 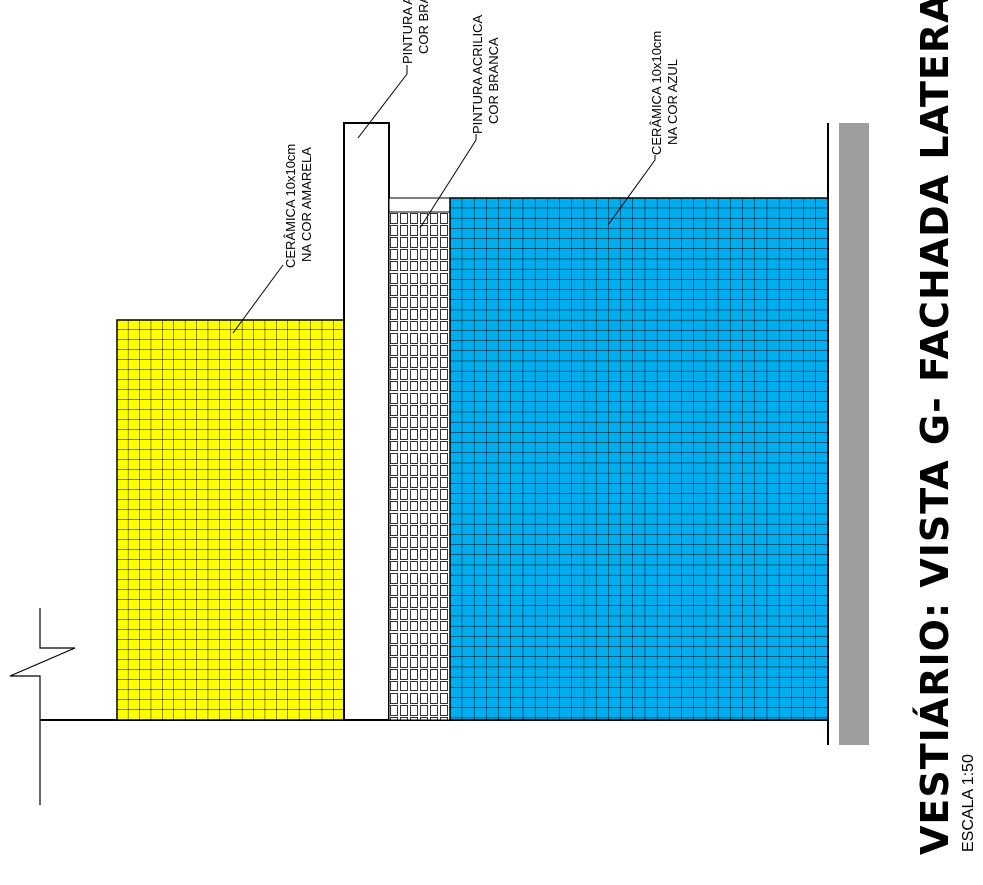 I want to click on white-strip-top, so click(x=419, y=205).